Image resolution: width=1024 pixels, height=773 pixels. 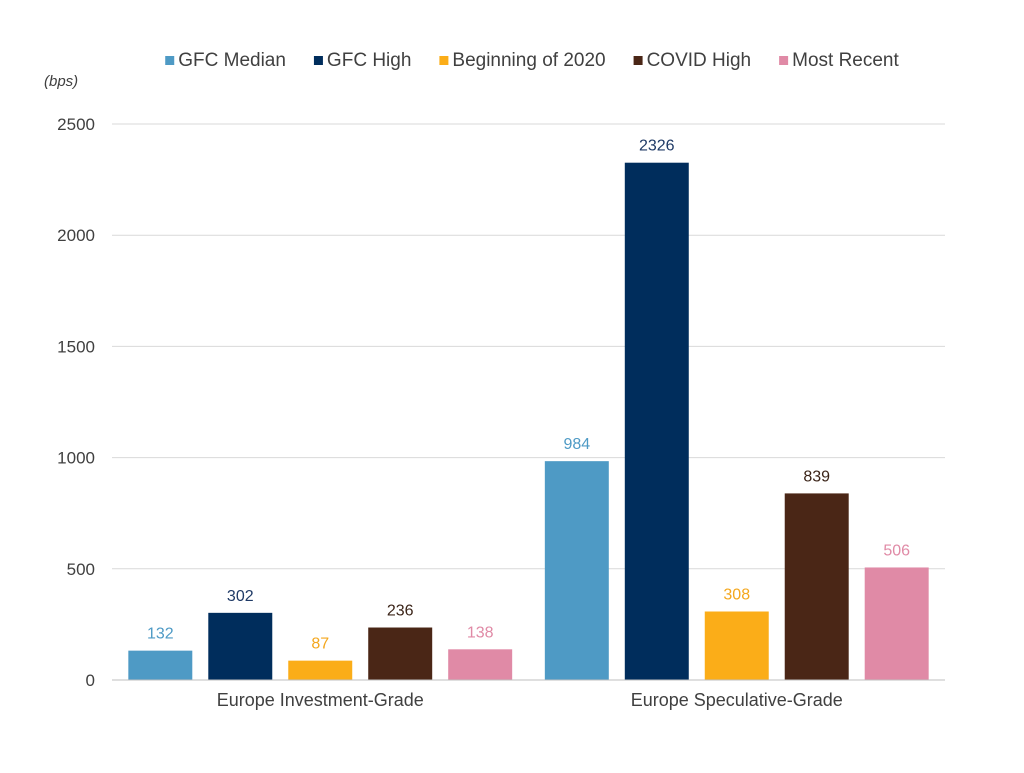 I want to click on legend-item-gfc-high: GFC High, so click(x=362, y=60).